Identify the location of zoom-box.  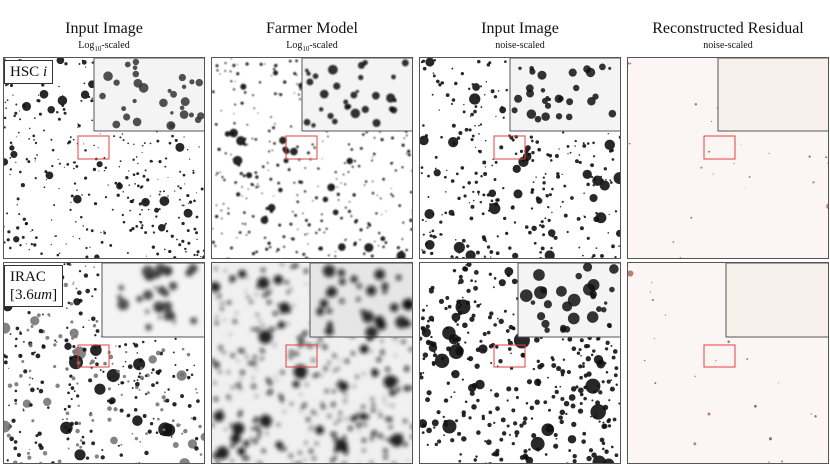
(301, 147).